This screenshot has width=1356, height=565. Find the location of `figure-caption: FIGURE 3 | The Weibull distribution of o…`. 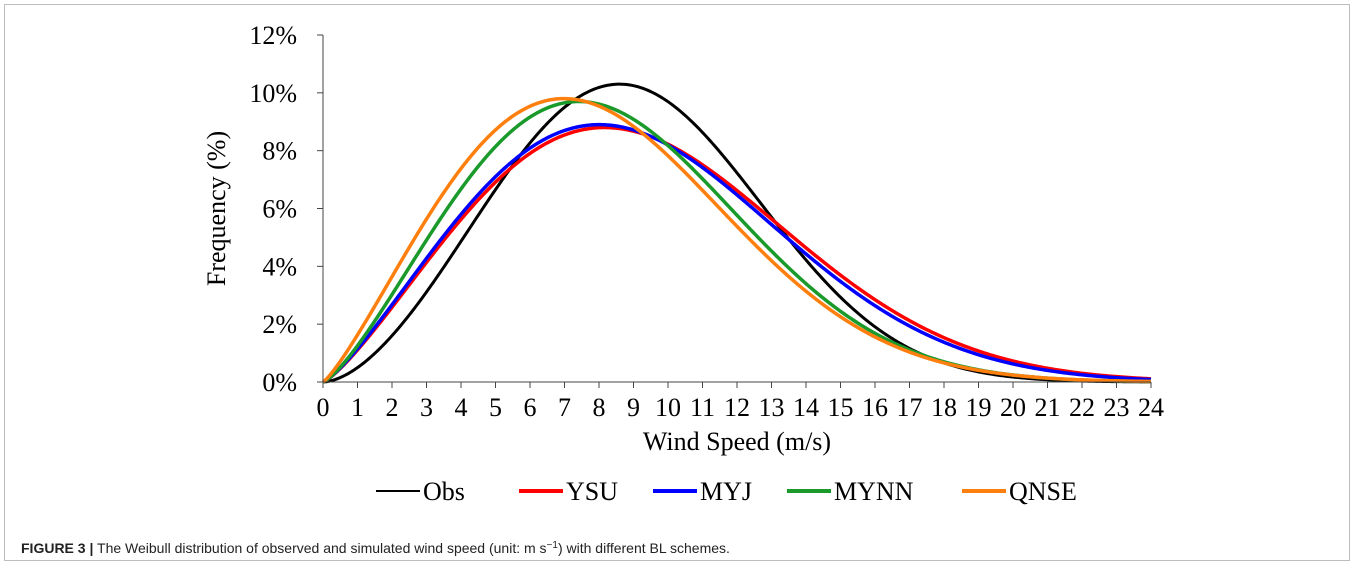

figure-caption: FIGURE 3 | The Weibull distribution of o… is located at coordinates (375, 548).